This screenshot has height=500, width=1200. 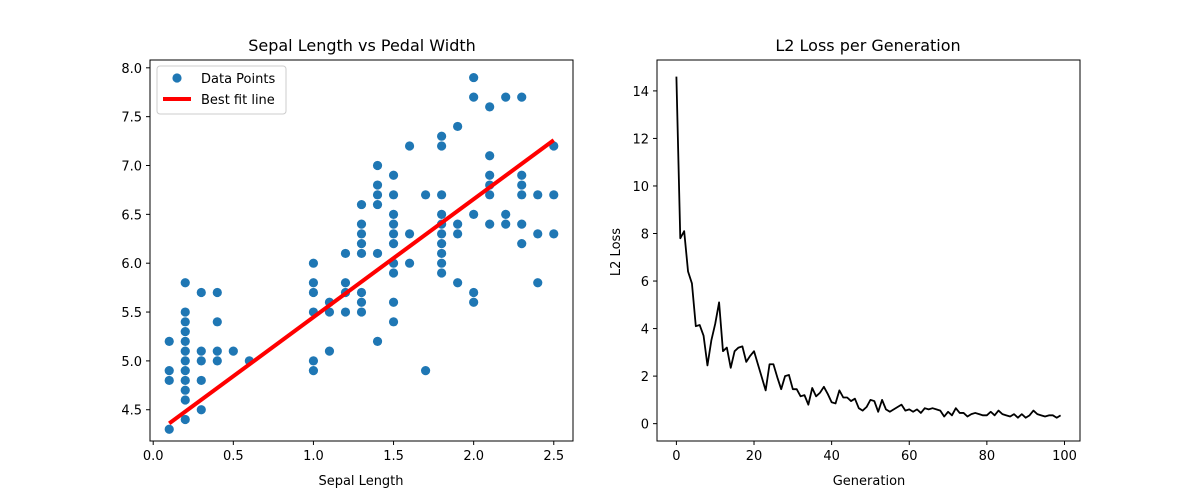 I want to click on loss-x-tick-label: 100, so click(x=1064, y=456).